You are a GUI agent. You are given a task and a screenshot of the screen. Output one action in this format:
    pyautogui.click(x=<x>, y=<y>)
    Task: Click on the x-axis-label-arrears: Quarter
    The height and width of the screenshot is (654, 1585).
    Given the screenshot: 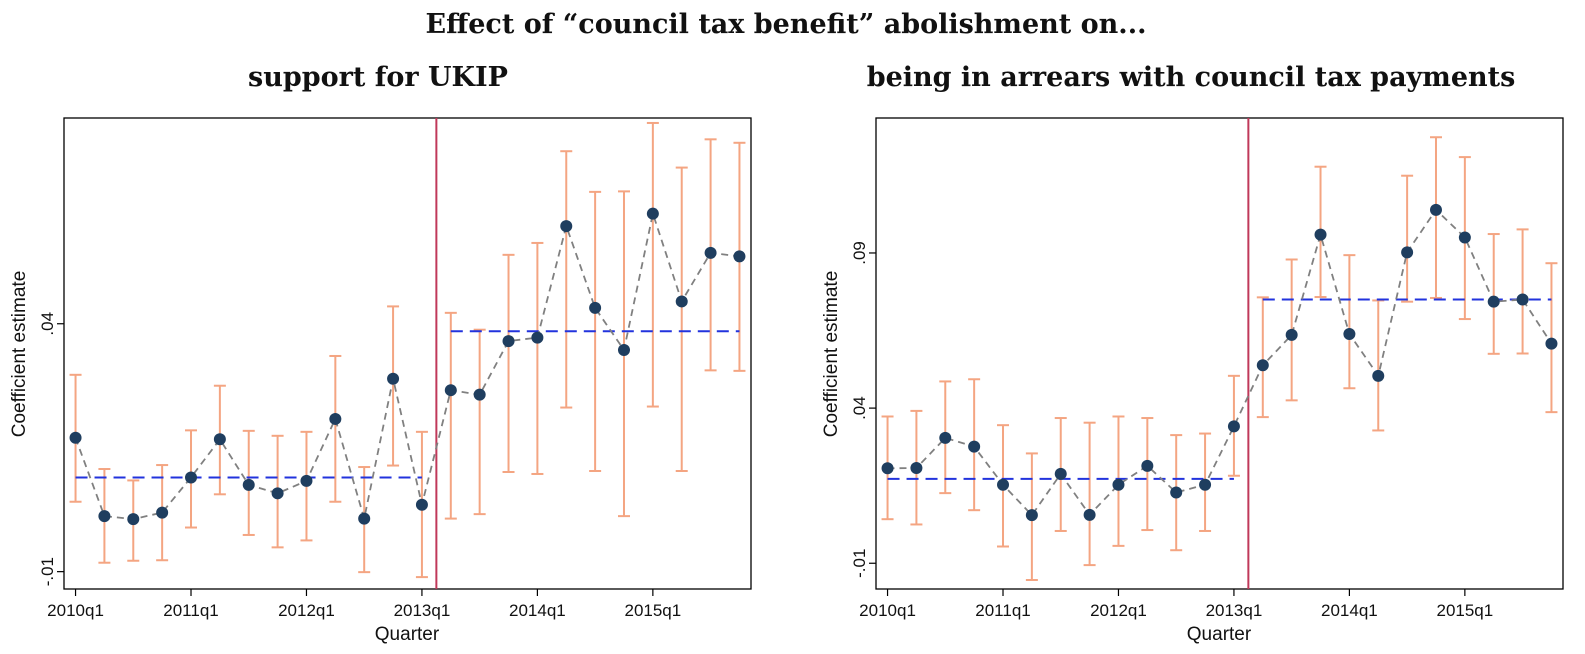 What is the action you would take?
    pyautogui.click(x=1219, y=634)
    